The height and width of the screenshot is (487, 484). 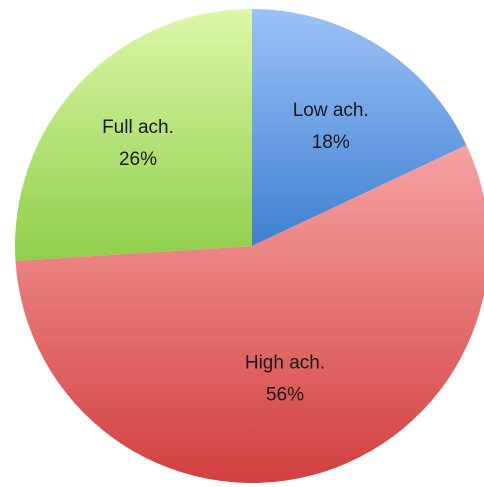 I want to click on slice-label-name: High ach., so click(x=285, y=363).